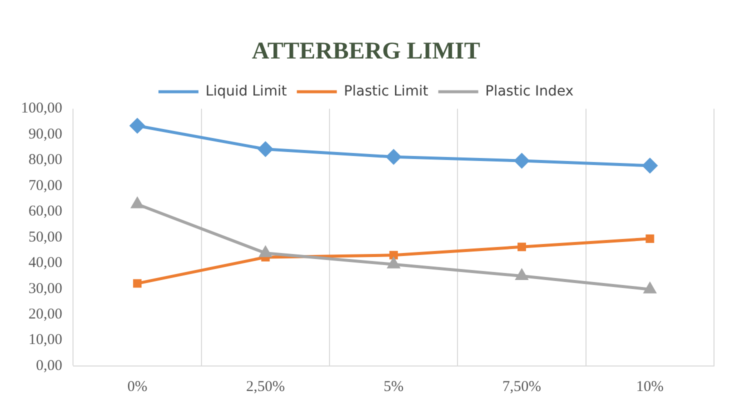 The height and width of the screenshot is (420, 736). Describe the element at coordinates (529, 91) in the screenshot. I see `legend-label: Plastic Index` at that location.